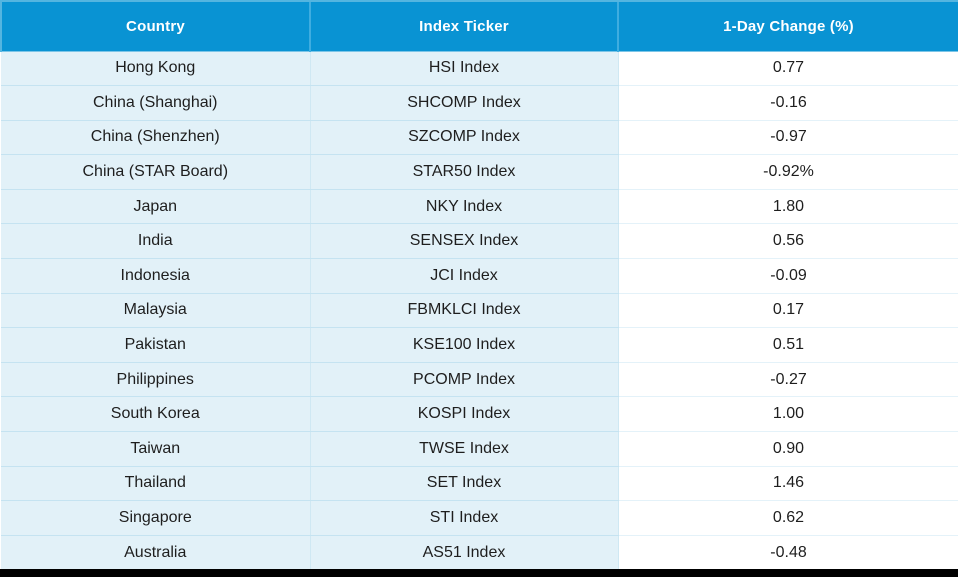 The width and height of the screenshot is (958, 577). I want to click on table-header: Country Index Ticker 1-Day Change (%), so click(479, 26).